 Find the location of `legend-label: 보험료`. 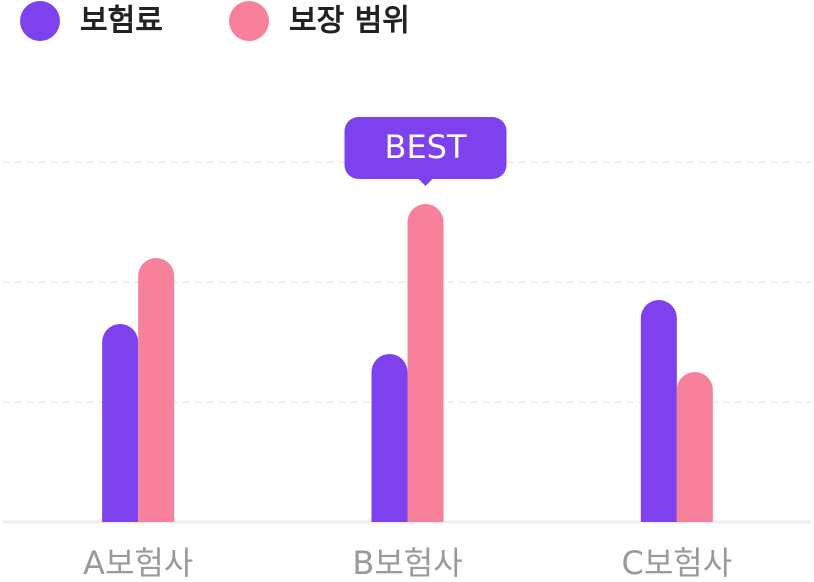

legend-label: 보험료 is located at coordinates (121, 21).